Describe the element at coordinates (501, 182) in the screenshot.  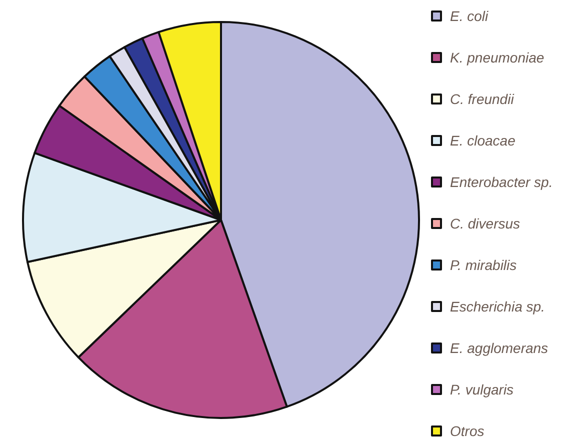
I see `legend-label: Enterobacter sp.` at that location.